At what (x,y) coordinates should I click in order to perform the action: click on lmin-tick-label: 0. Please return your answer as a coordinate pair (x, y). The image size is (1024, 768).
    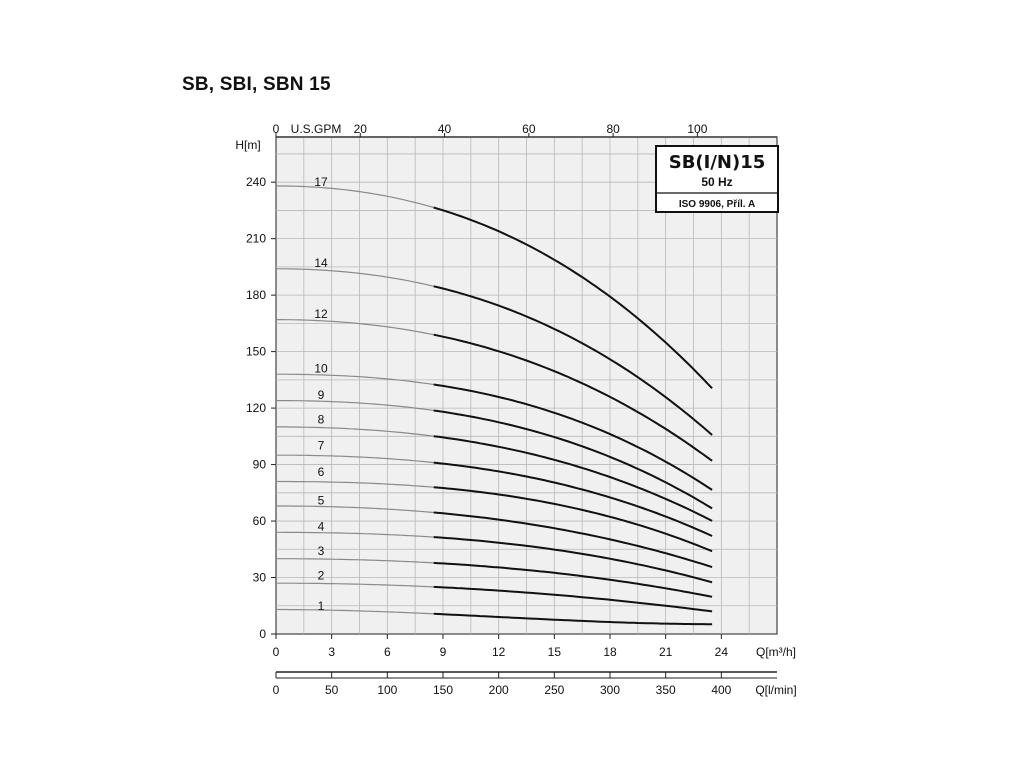
    Looking at the image, I should click on (276, 690).